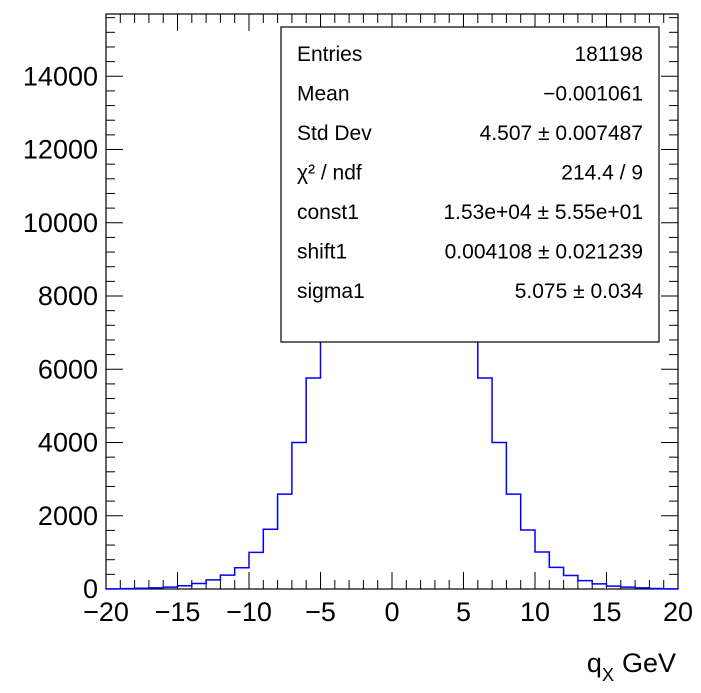 The height and width of the screenshot is (693, 701). Describe the element at coordinates (602, 173) in the screenshot. I see `stats-row-value: 214.4 / 9` at that location.